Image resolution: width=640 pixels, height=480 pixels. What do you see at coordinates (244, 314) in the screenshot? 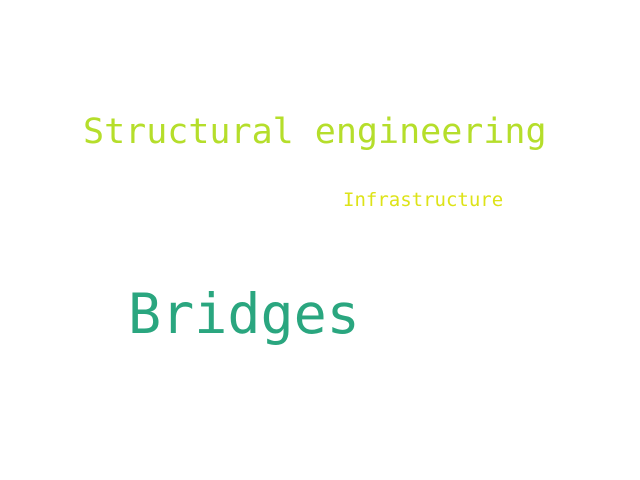
I see `word-bridges: Bridges` at bounding box center [244, 314].